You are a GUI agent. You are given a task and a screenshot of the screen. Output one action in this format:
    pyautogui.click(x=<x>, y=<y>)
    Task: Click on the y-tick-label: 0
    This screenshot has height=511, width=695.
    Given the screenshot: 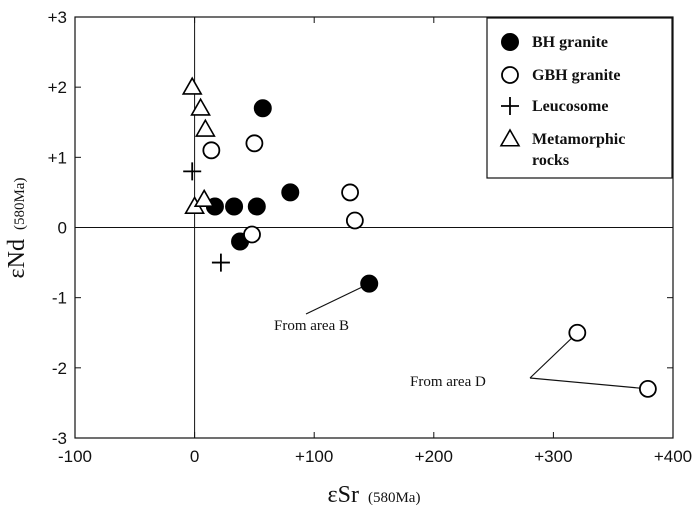 What is the action you would take?
    pyautogui.click(x=62, y=228)
    